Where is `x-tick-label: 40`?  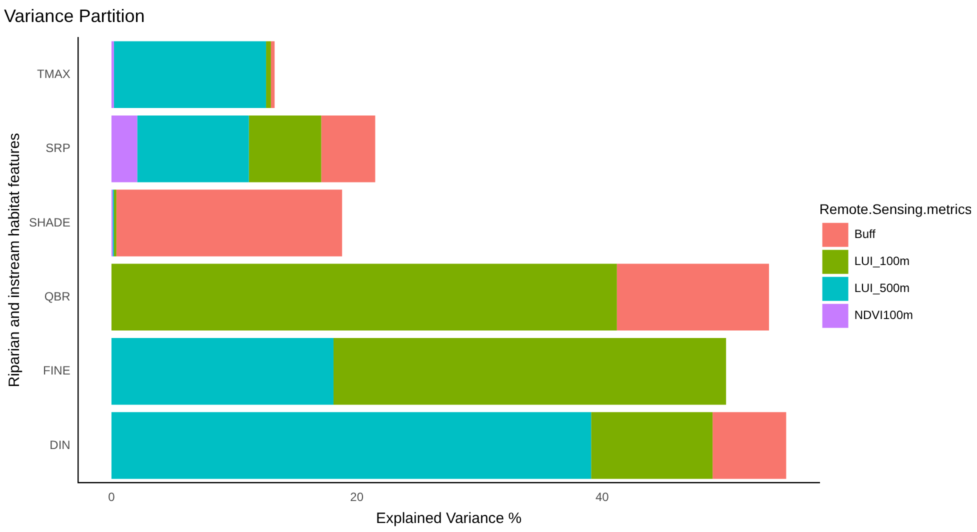
x-tick-label: 40 is located at coordinates (602, 497).